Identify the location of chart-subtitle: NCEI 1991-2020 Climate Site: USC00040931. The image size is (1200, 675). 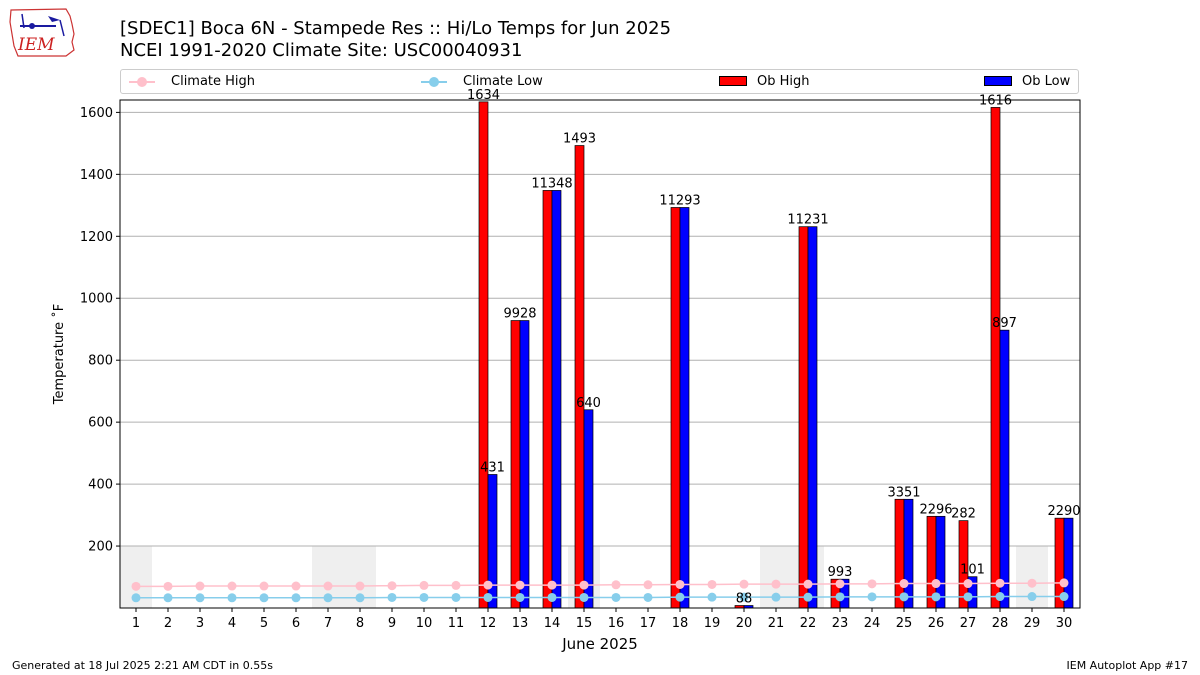
(321, 50).